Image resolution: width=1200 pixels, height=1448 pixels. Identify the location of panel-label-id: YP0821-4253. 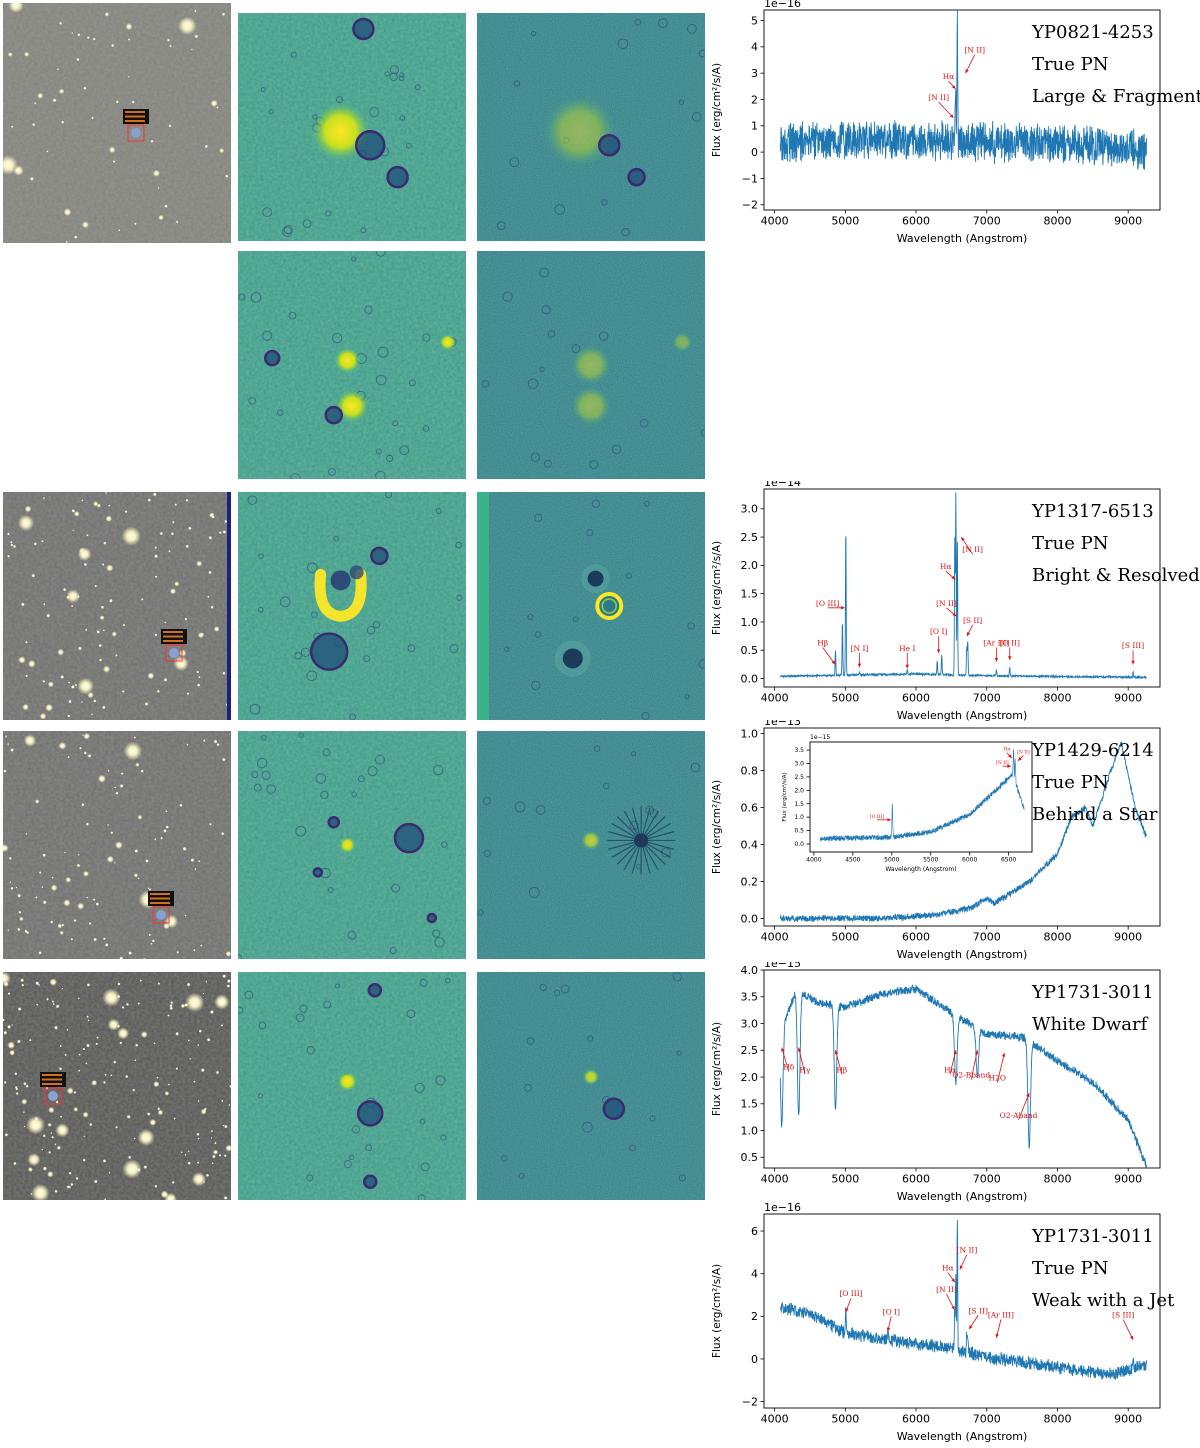
(1092, 32).